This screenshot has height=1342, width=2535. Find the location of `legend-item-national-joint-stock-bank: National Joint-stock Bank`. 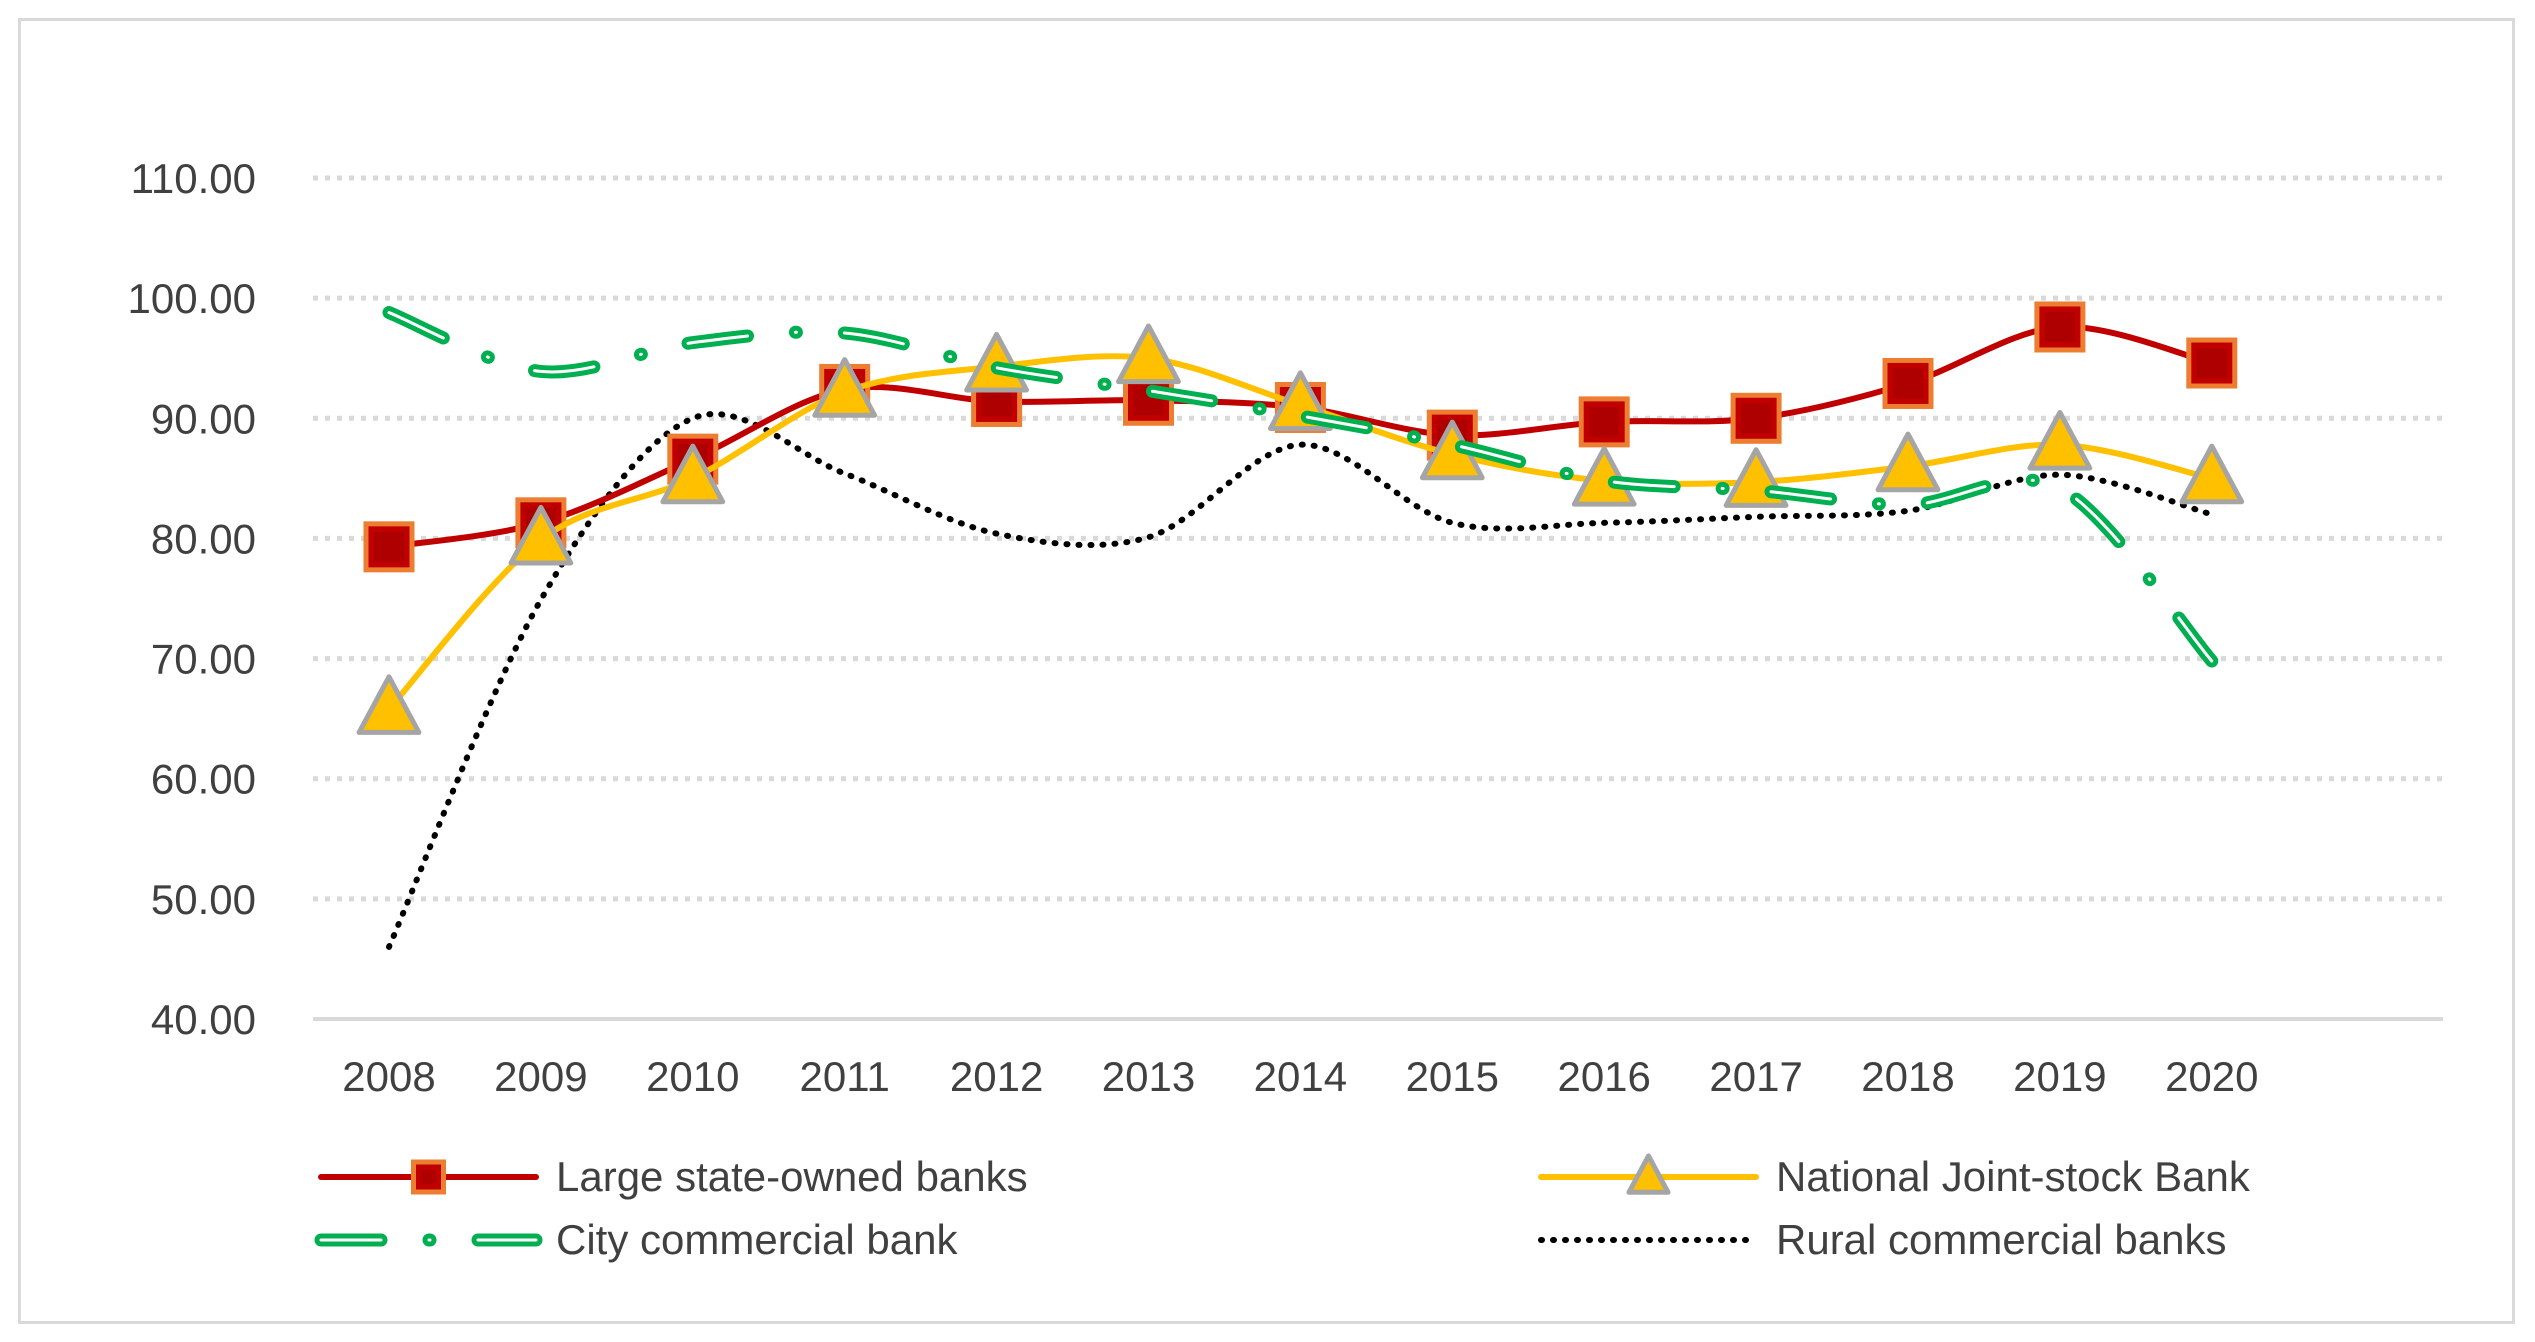

legend-item-national-joint-stock-bank: National Joint-stock Bank is located at coordinates (1894, 1176).